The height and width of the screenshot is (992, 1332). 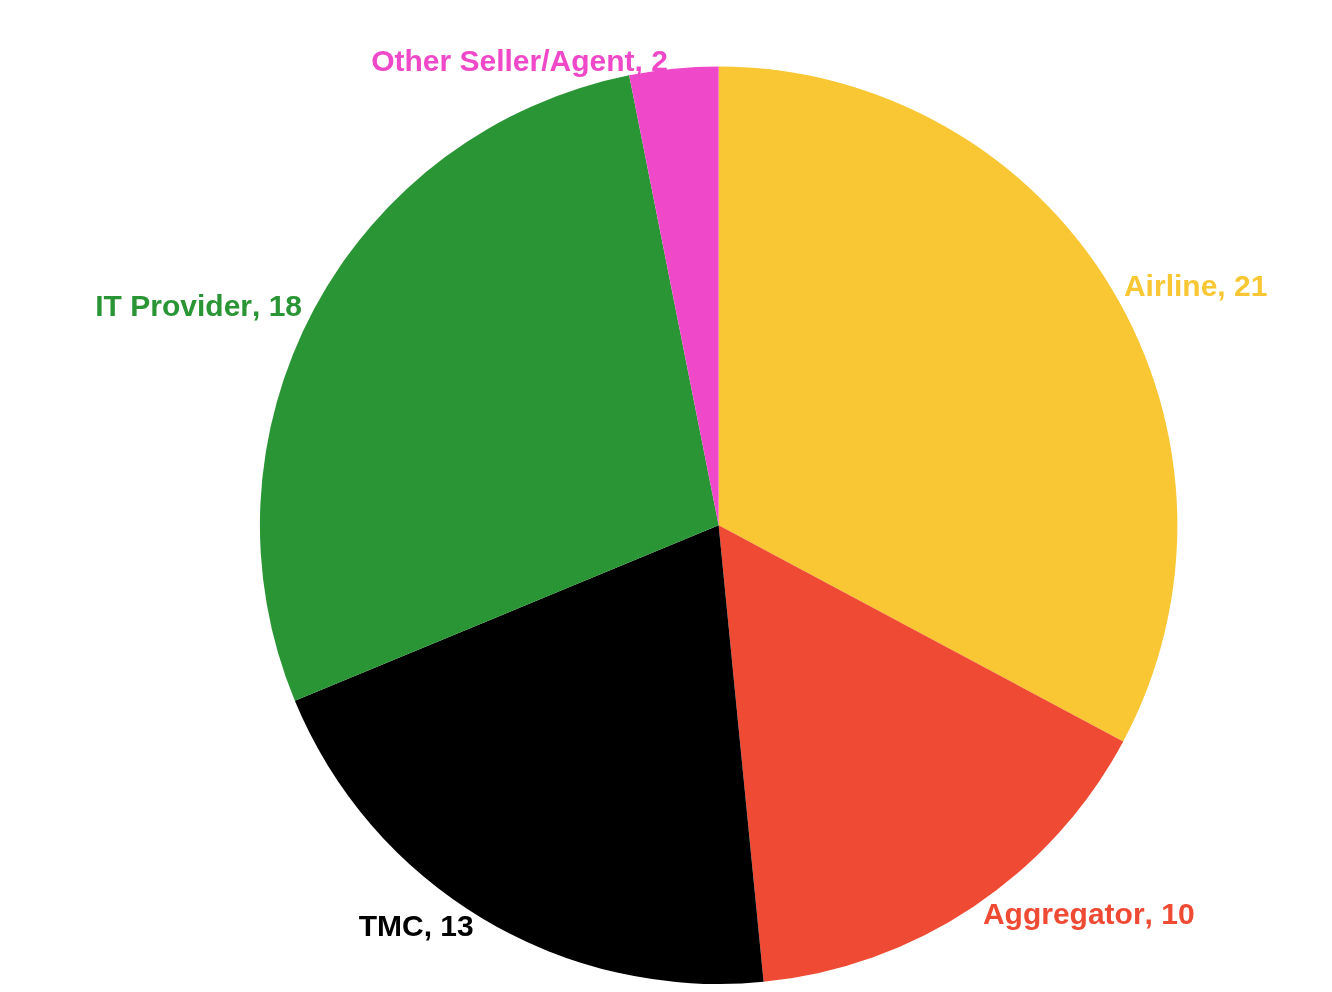 What do you see at coordinates (448, 926) in the screenshot?
I see `data-label: , 13` at bounding box center [448, 926].